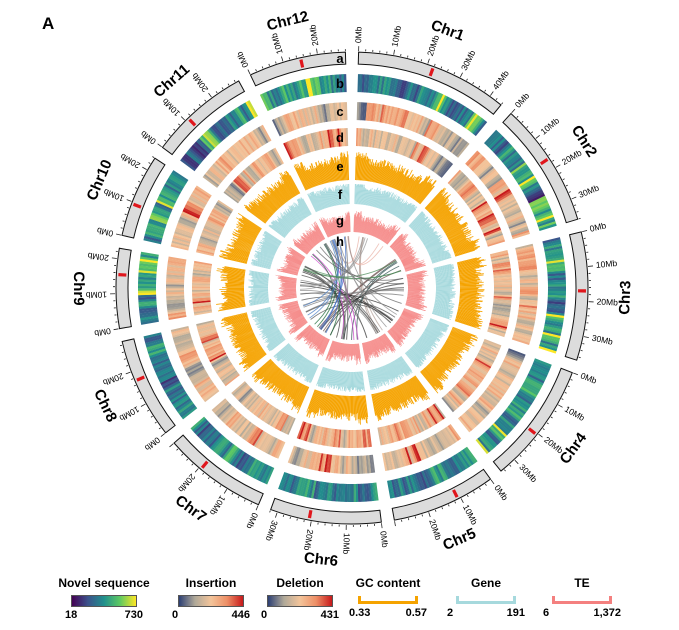  What do you see at coordinates (429, 515) in the screenshot?
I see `major-tick` at bounding box center [429, 515].